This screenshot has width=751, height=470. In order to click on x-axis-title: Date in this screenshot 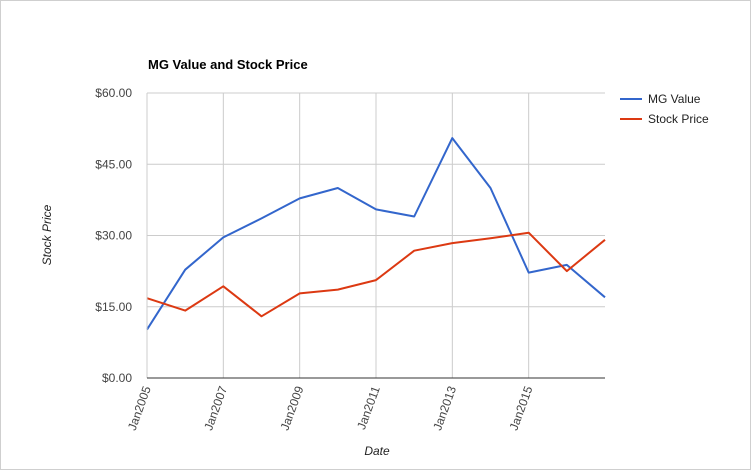, I will do `click(377, 451)`.